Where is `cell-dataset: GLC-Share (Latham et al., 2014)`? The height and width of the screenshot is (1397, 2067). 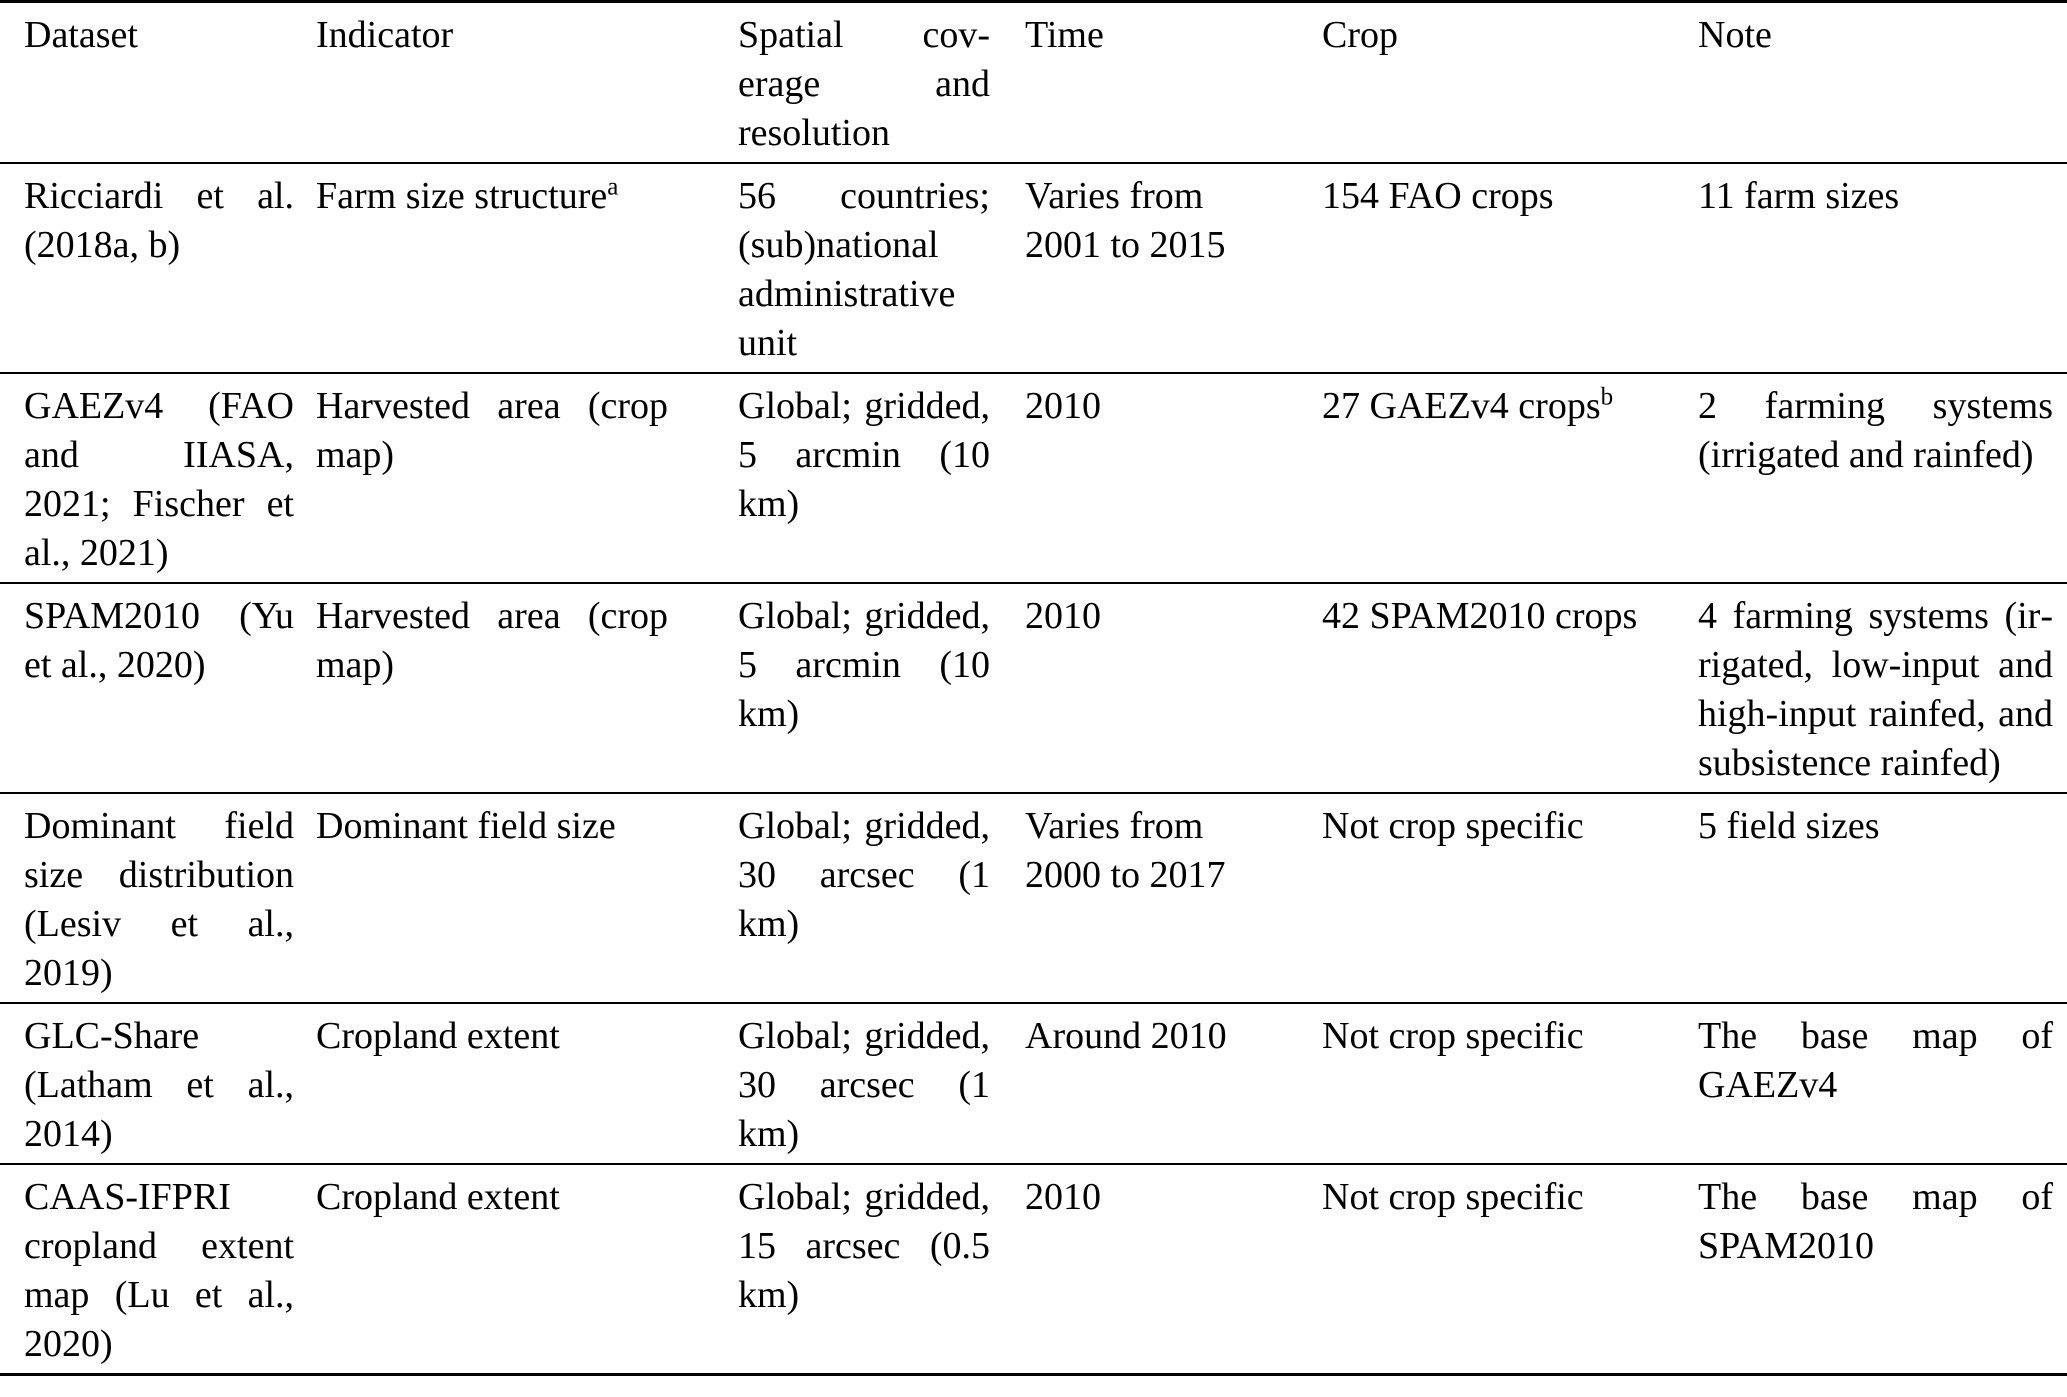 cell-dataset: GLC-Share (Latham et al., 2014) is located at coordinates (159, 1085).